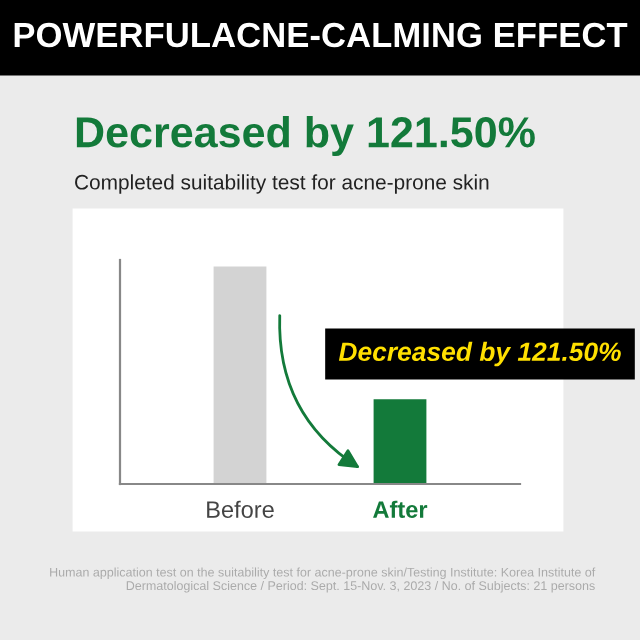 The height and width of the screenshot is (640, 640). What do you see at coordinates (400, 509) in the screenshot?
I see `x-tick-label: After` at bounding box center [400, 509].